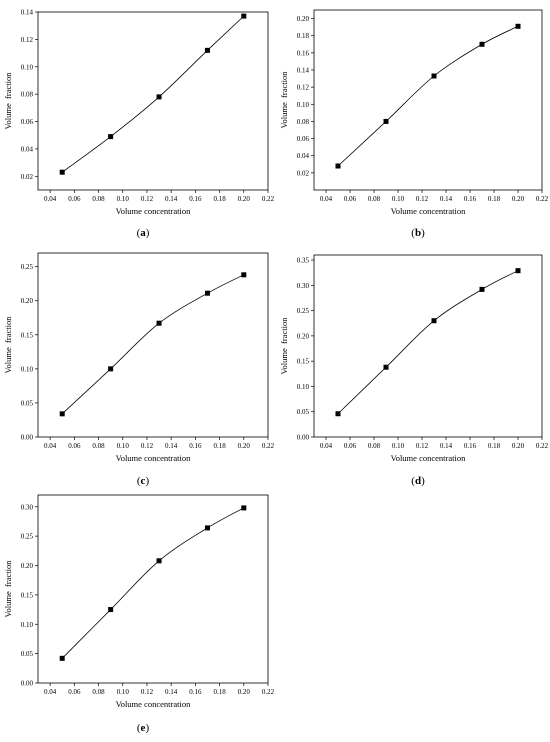 This screenshot has height=742, width=550. I want to click on y-tick-label: 0.16, so click(303, 53).